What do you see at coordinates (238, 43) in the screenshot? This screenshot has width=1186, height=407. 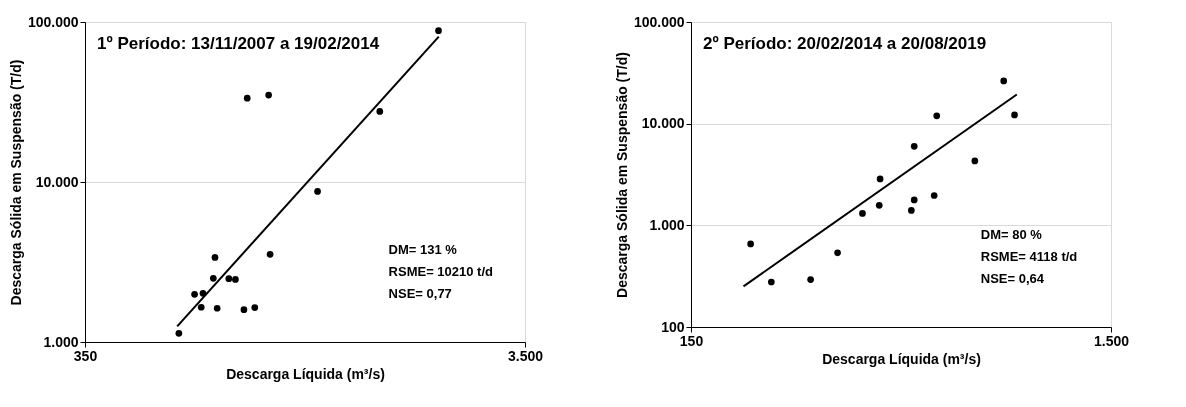 I see `text: 1º Período: 13/11/2007 a 19/02/2014` at bounding box center [238, 43].